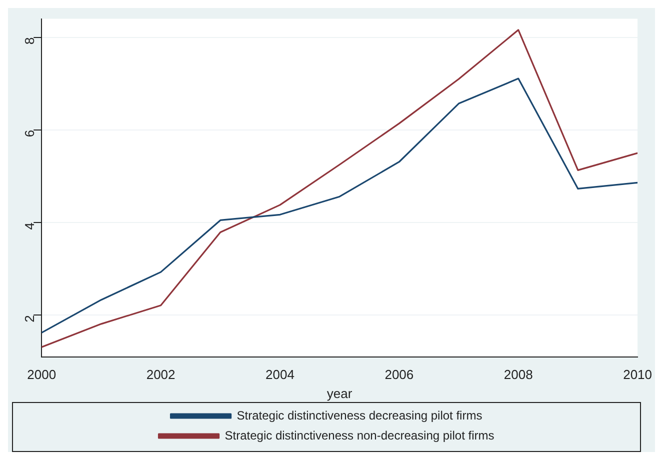 The height and width of the screenshot is (460, 663). I want to click on y-tick-label: 2, so click(30, 318).